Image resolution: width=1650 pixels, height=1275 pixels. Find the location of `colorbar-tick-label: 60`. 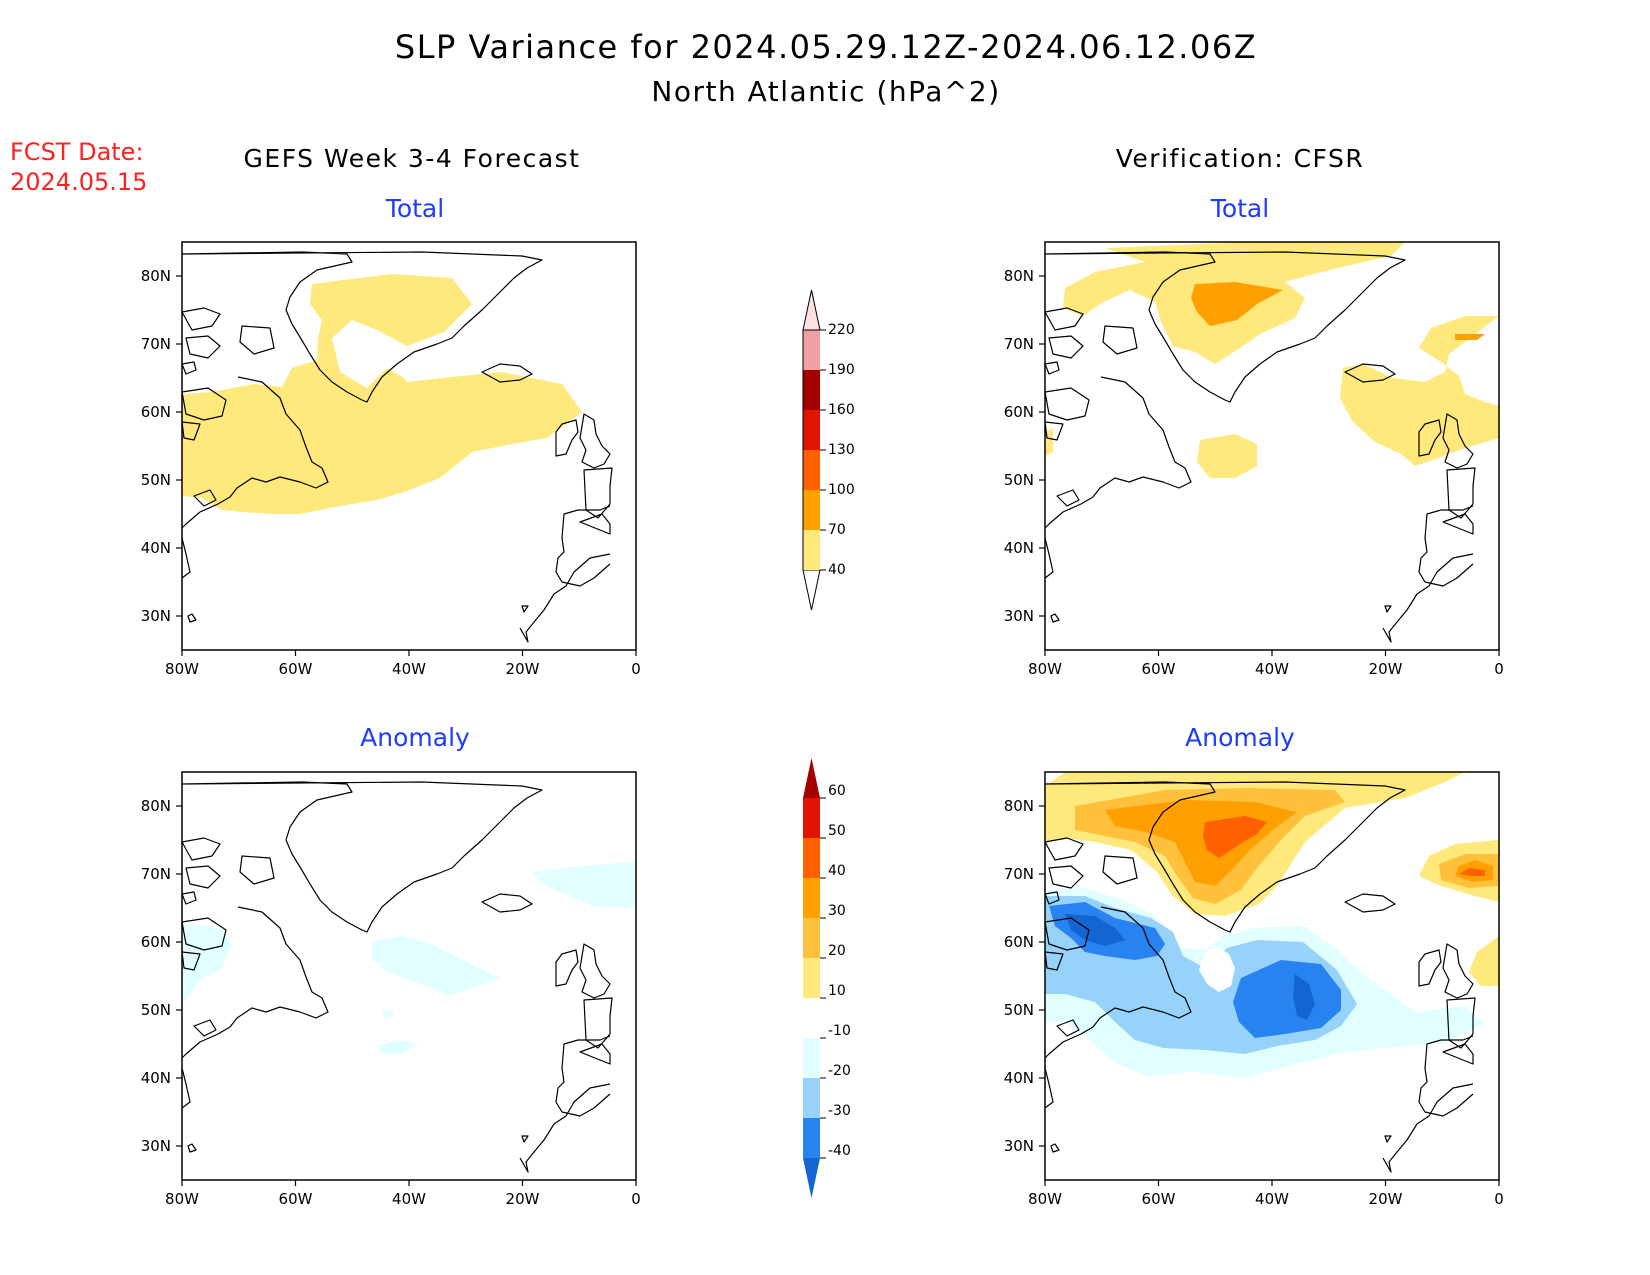

colorbar-tick-label: 60 is located at coordinates (837, 791).